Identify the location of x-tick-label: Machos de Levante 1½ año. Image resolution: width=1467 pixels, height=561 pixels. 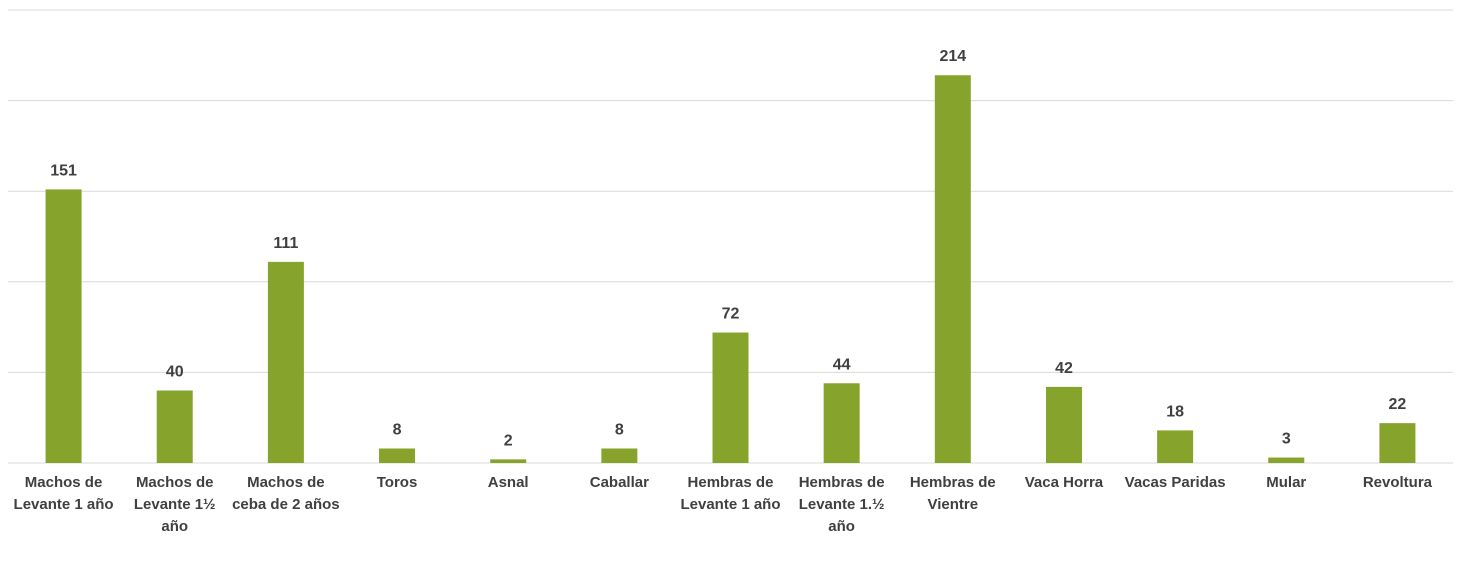
(174, 504).